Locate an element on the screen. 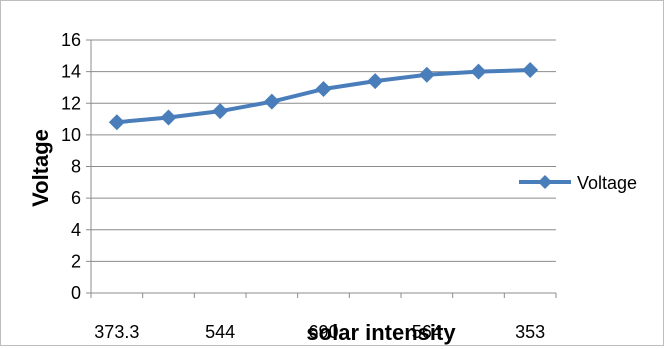 The image size is (666, 349). y-tick-label: 4 is located at coordinates (76, 230).